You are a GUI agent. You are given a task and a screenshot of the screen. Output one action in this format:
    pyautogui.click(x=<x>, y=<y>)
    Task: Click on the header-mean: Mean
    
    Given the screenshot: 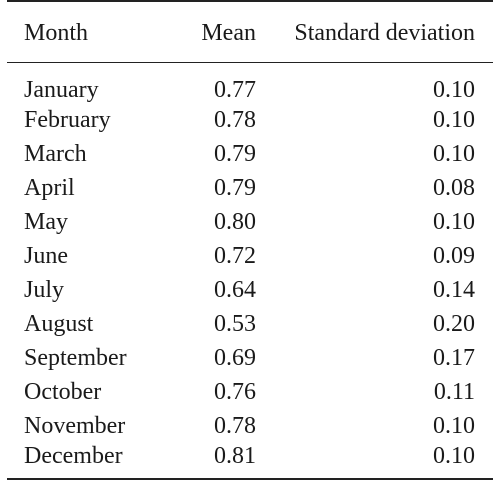 What is the action you would take?
    pyautogui.click(x=228, y=32)
    